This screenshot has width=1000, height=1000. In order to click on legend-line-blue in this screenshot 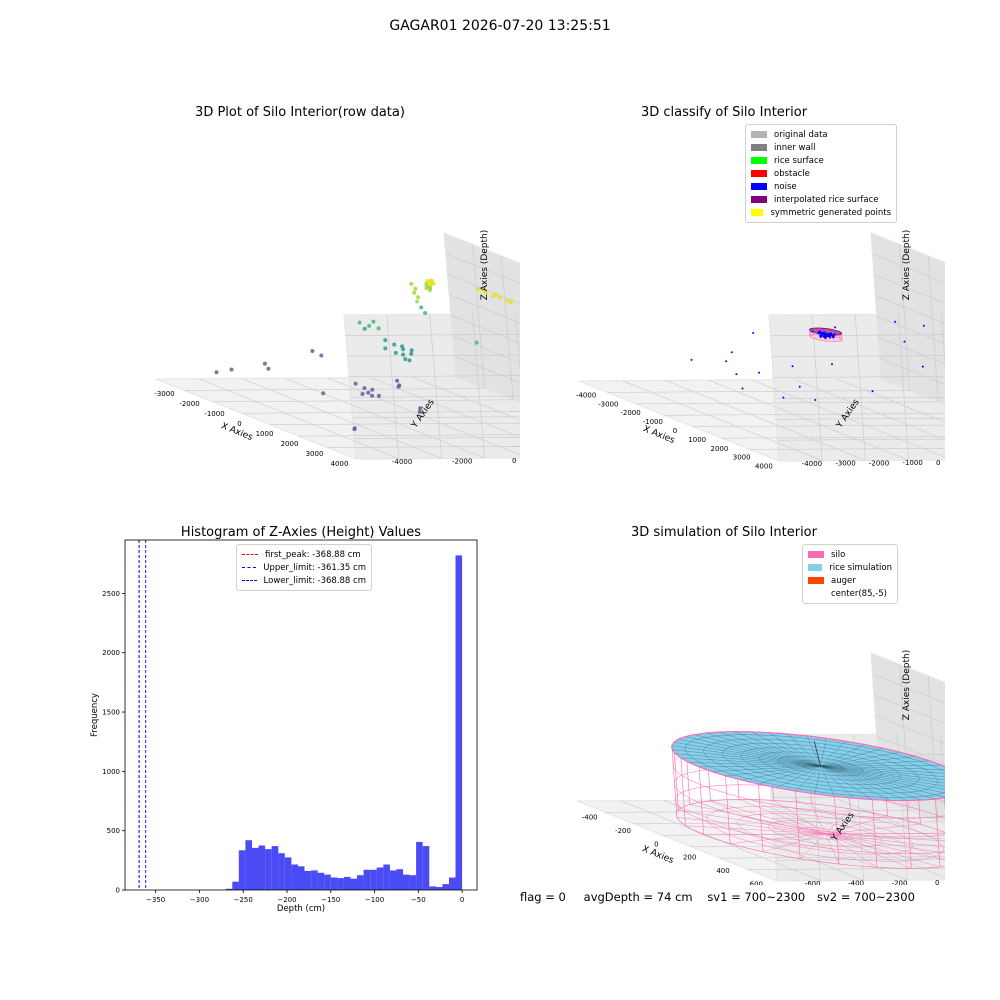, I will do `click(249, 580)`.